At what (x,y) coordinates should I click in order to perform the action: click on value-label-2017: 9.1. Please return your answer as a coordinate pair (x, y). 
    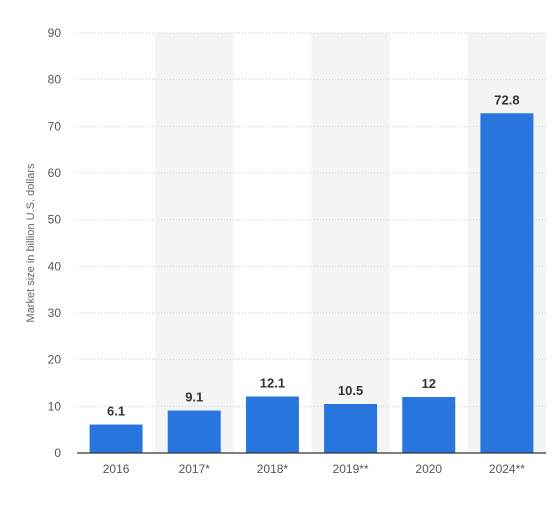
    Looking at the image, I should click on (194, 397).